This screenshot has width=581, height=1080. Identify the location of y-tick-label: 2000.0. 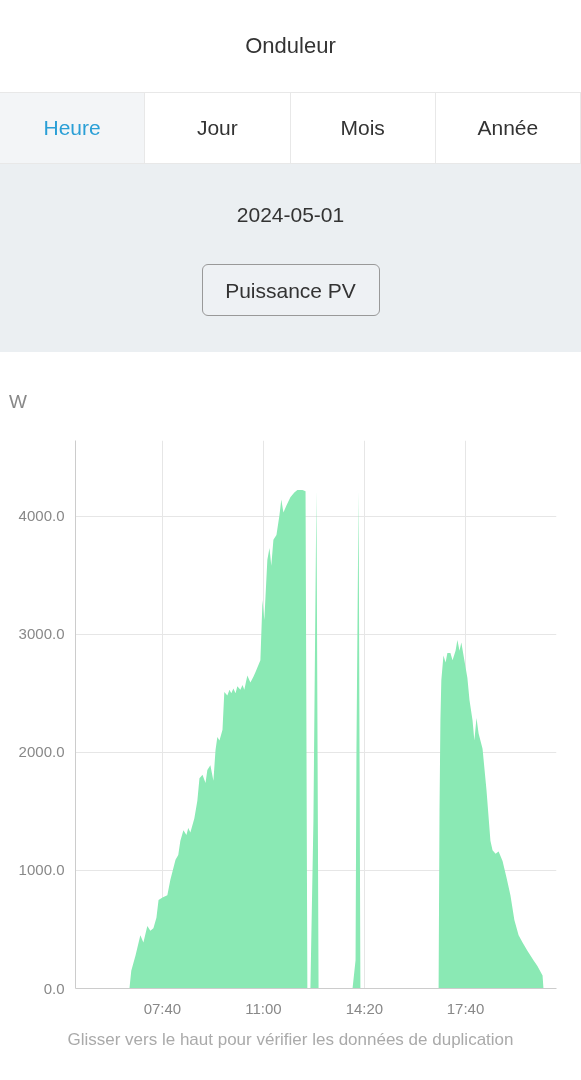
(41, 752).